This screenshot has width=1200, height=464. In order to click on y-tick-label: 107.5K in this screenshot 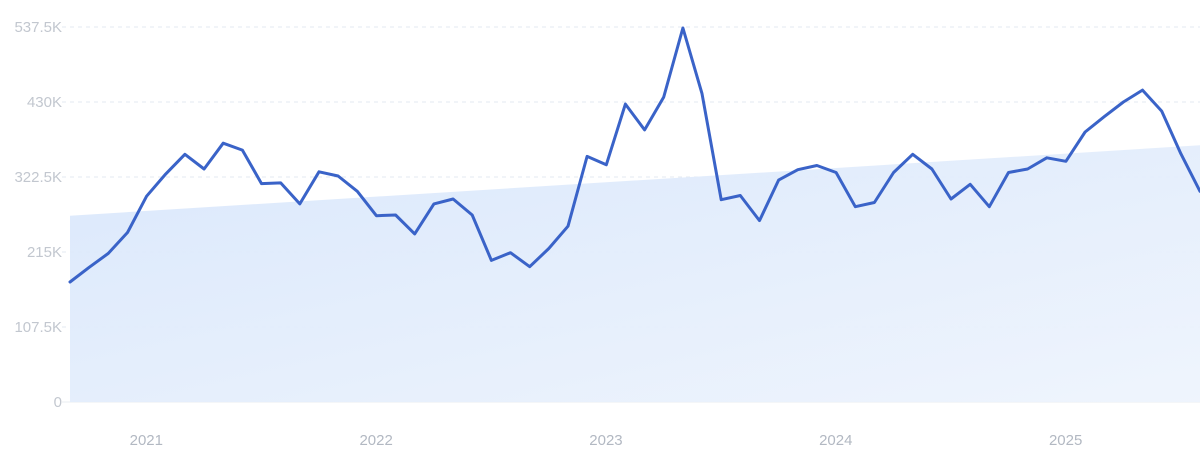, I will do `click(38, 327)`.